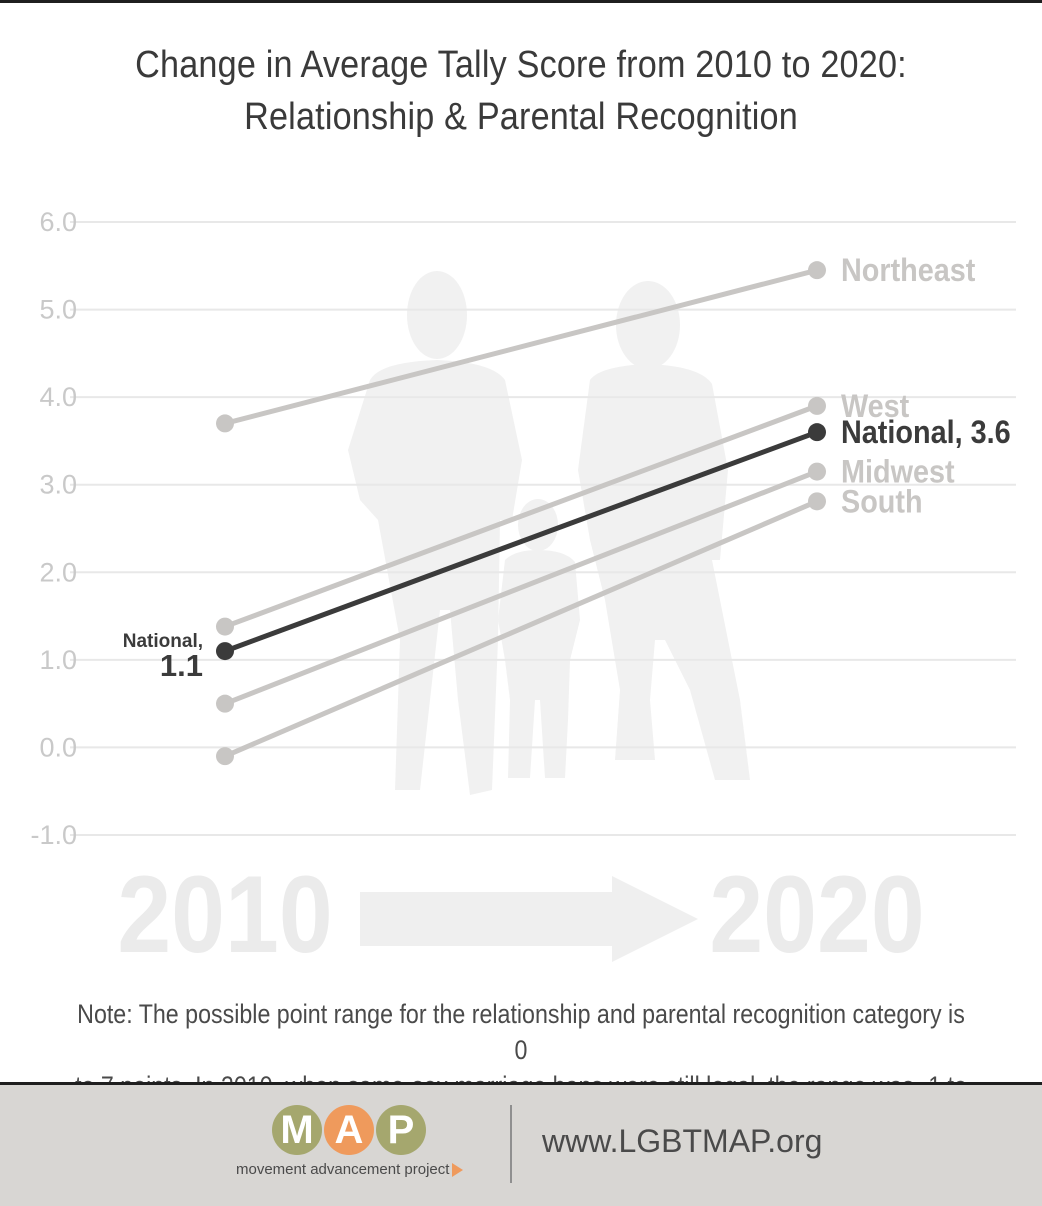 The image size is (1042, 1206). I want to click on series-label-south: South, so click(882, 502).